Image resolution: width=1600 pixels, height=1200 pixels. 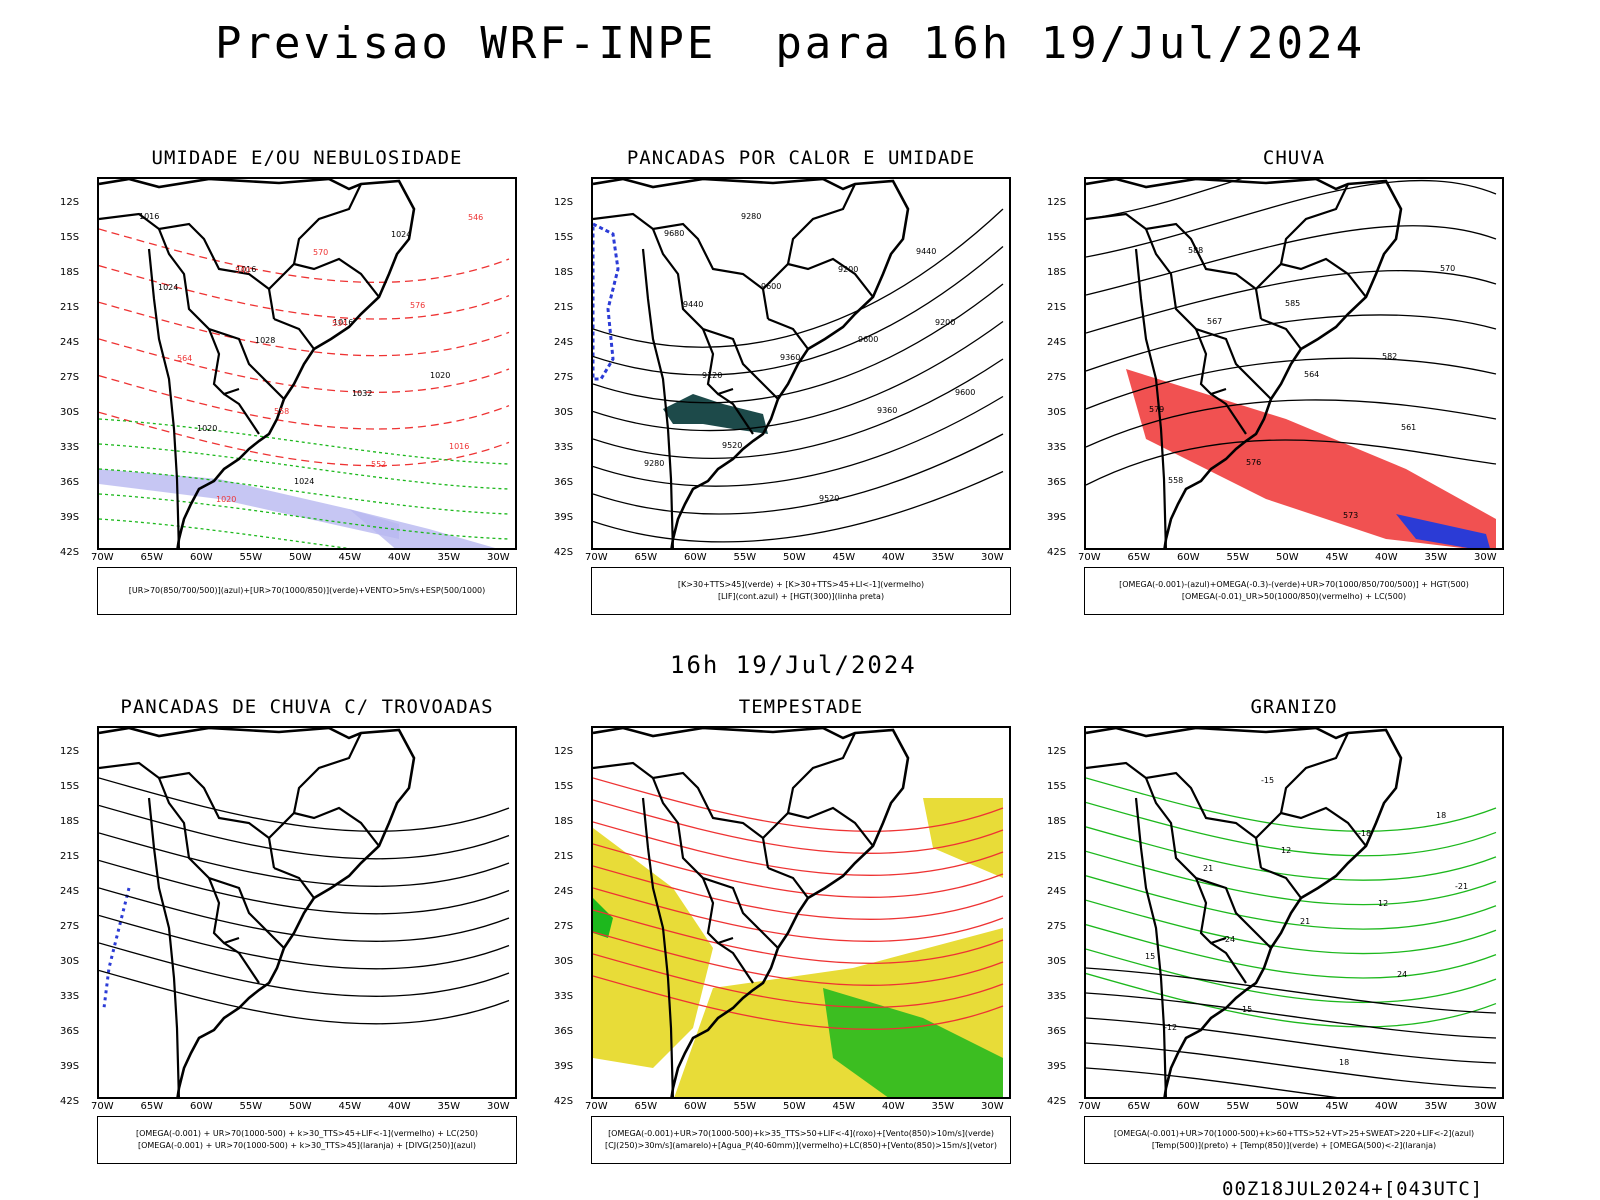 What do you see at coordinates (1286, 850) in the screenshot?
I see `contour-label: 12` at bounding box center [1286, 850].